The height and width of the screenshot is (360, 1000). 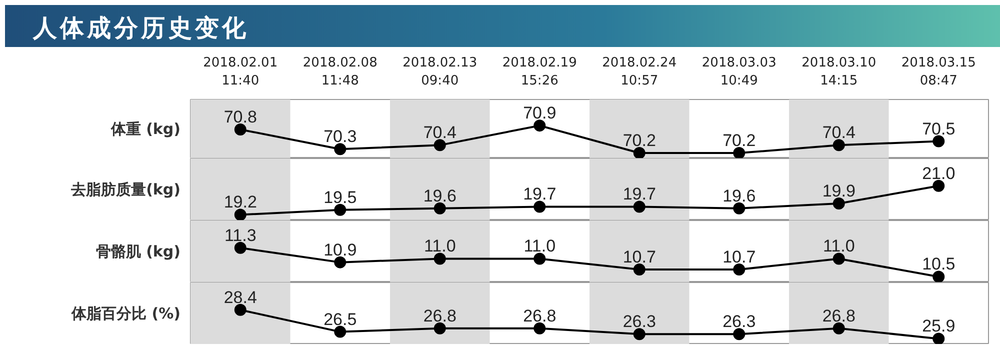 I want to click on data-label: 26.5, so click(x=340, y=319).